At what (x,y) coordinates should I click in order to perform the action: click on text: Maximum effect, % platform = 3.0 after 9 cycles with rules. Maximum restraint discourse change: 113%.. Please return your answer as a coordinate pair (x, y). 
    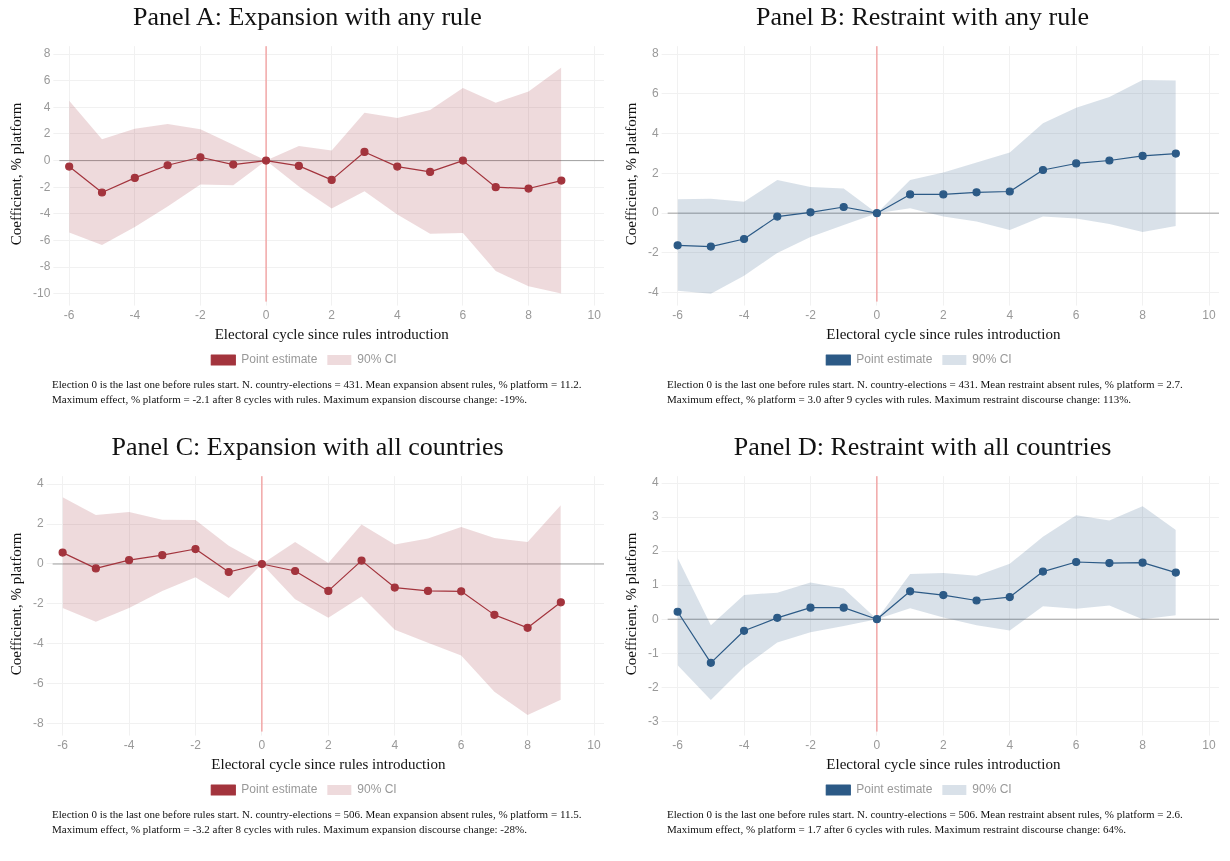
    Looking at the image, I should click on (900, 399).